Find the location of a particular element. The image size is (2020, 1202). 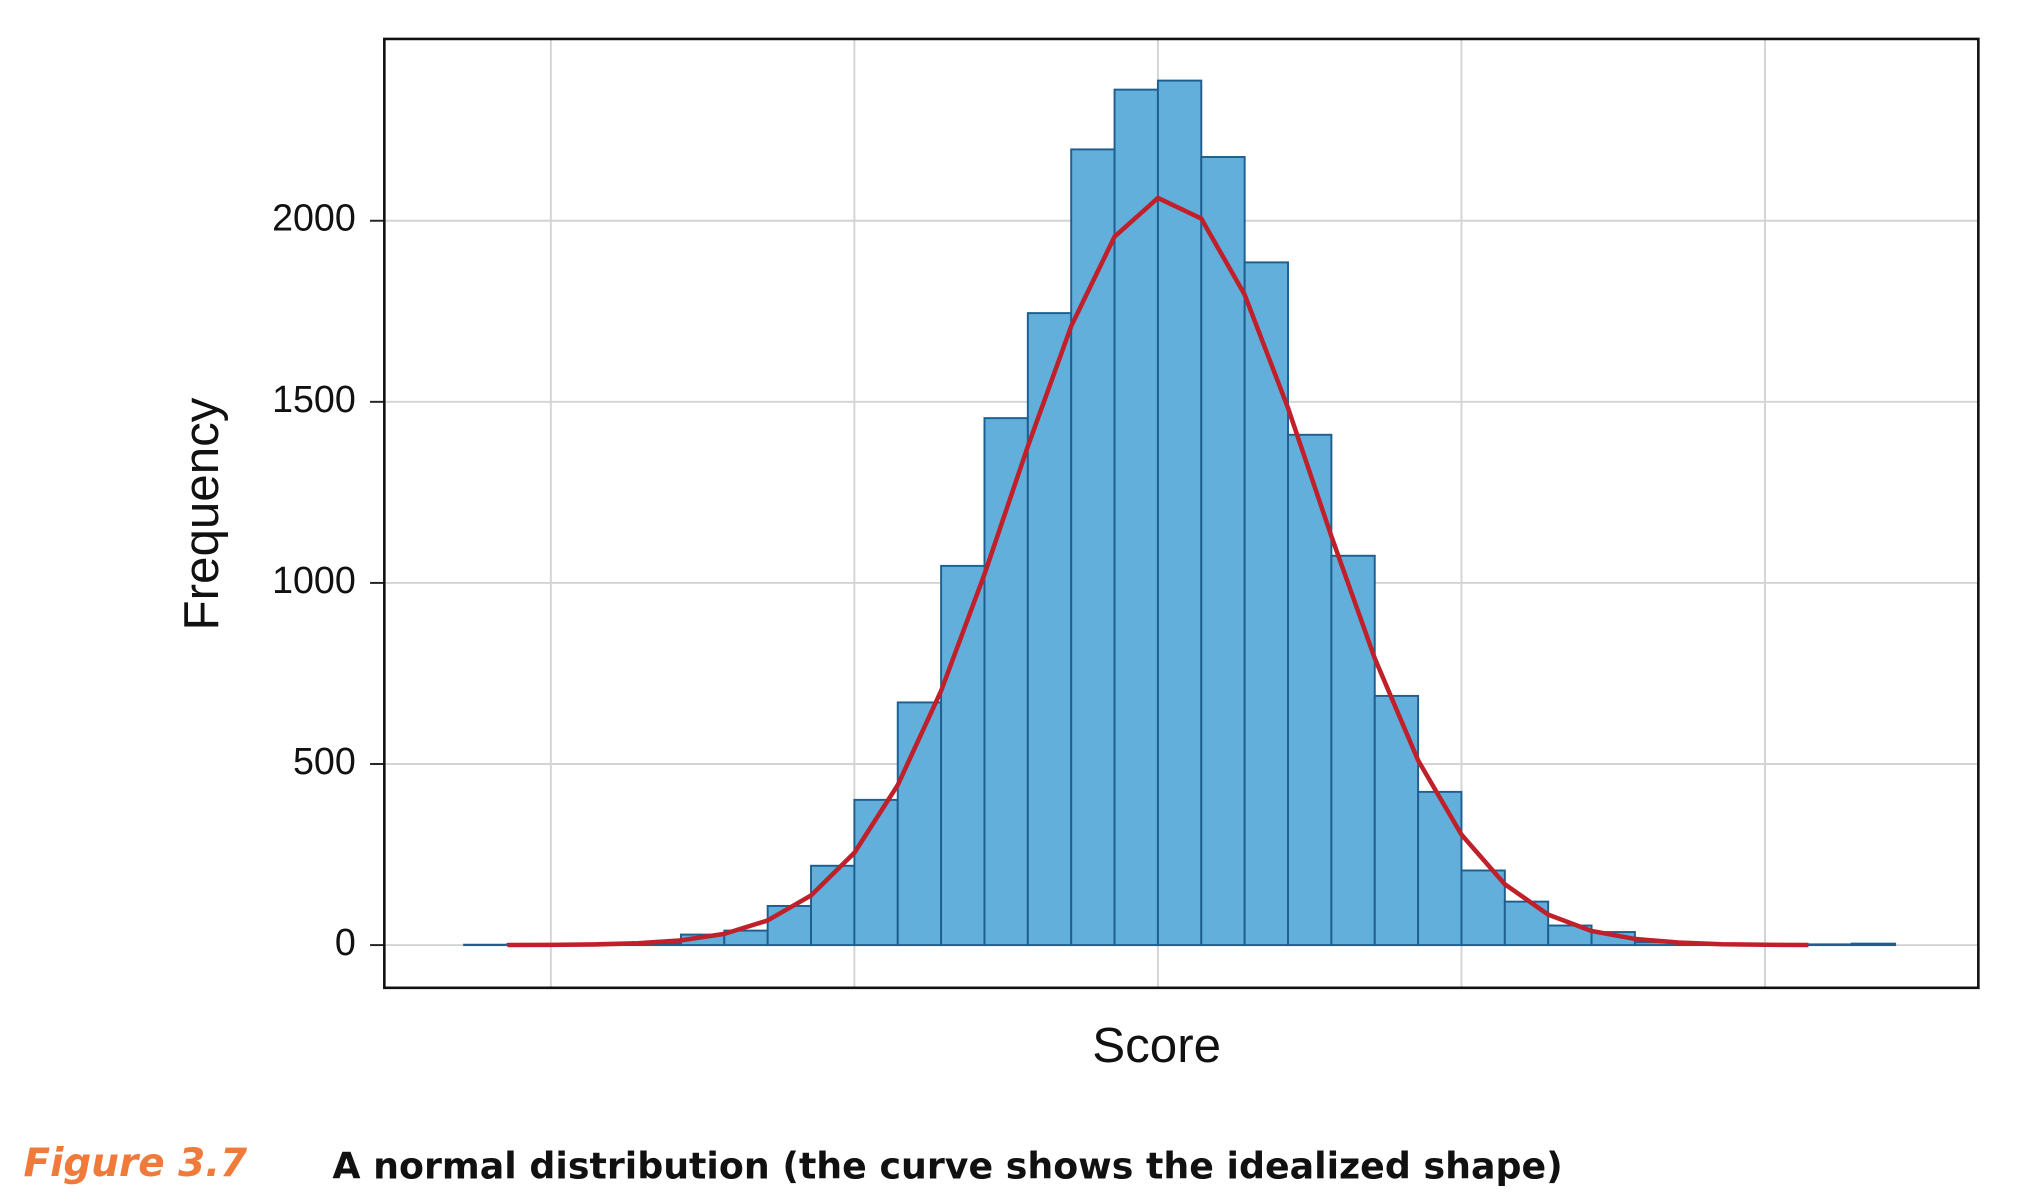

y-tick-label: 1000 is located at coordinates (314, 580).